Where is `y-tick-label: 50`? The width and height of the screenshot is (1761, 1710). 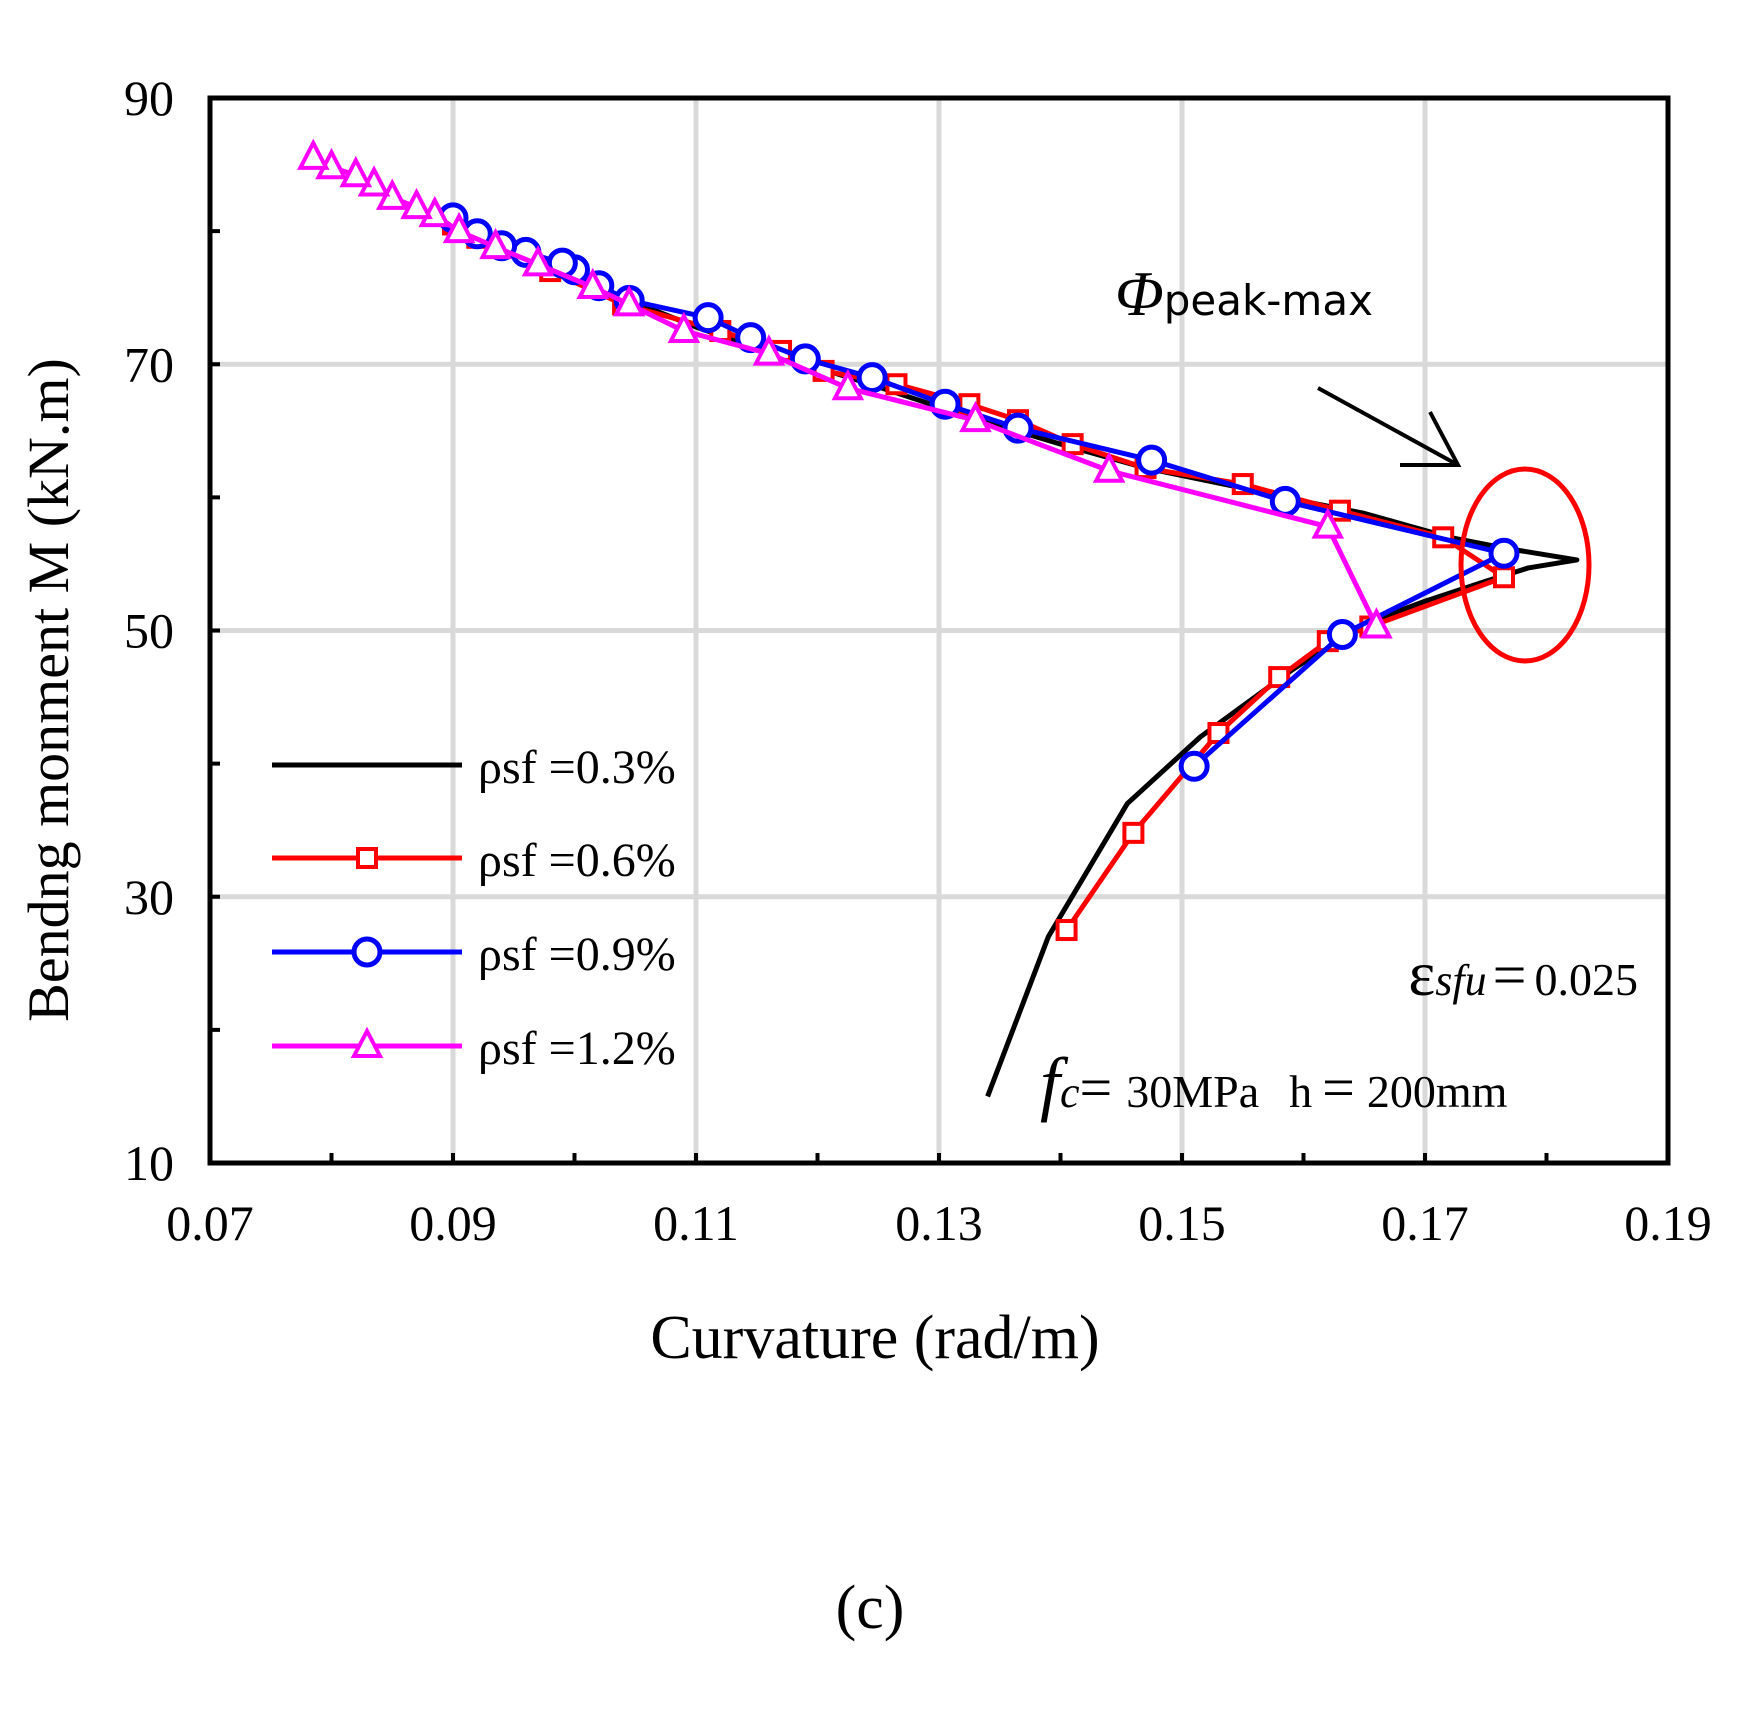
y-tick-label: 50 is located at coordinates (149, 631).